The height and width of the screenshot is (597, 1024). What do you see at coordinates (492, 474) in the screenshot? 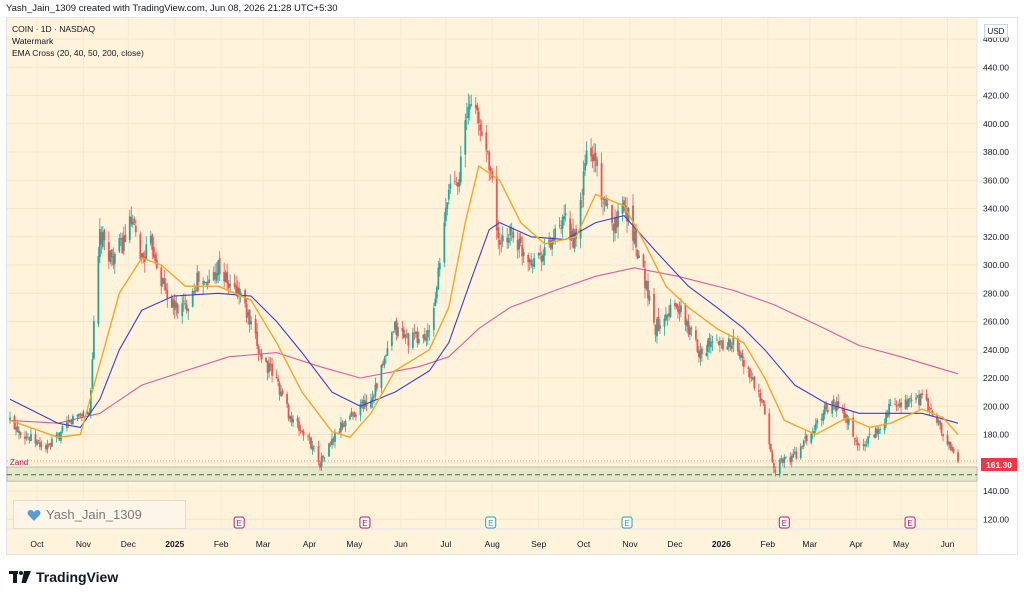
I see `support-zone` at bounding box center [492, 474].